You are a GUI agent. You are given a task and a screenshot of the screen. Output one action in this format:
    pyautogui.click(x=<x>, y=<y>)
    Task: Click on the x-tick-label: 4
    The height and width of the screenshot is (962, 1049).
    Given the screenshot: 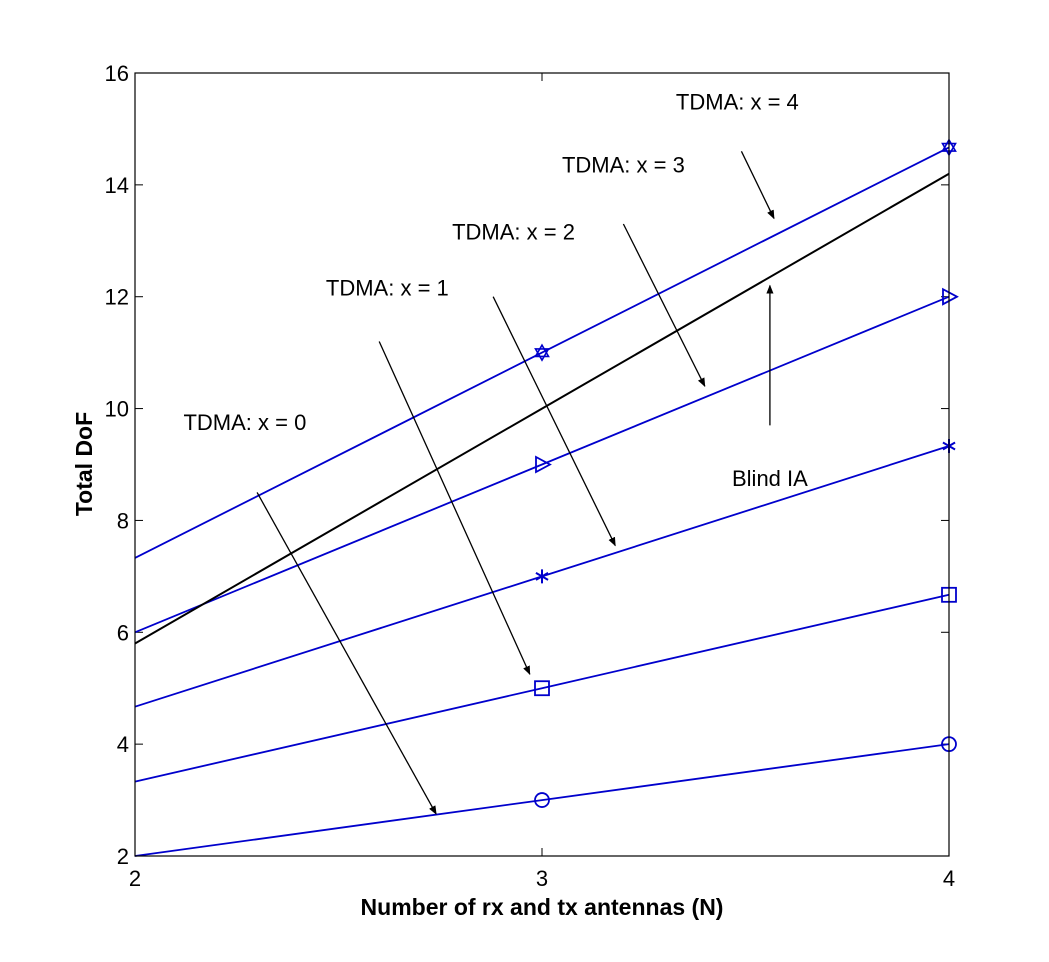 What is the action you would take?
    pyautogui.click(x=949, y=878)
    